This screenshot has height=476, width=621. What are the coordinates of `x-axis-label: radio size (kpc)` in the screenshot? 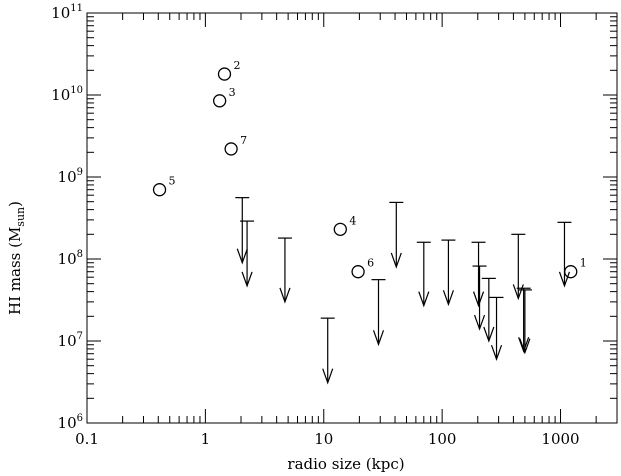 It's located at (345, 464).